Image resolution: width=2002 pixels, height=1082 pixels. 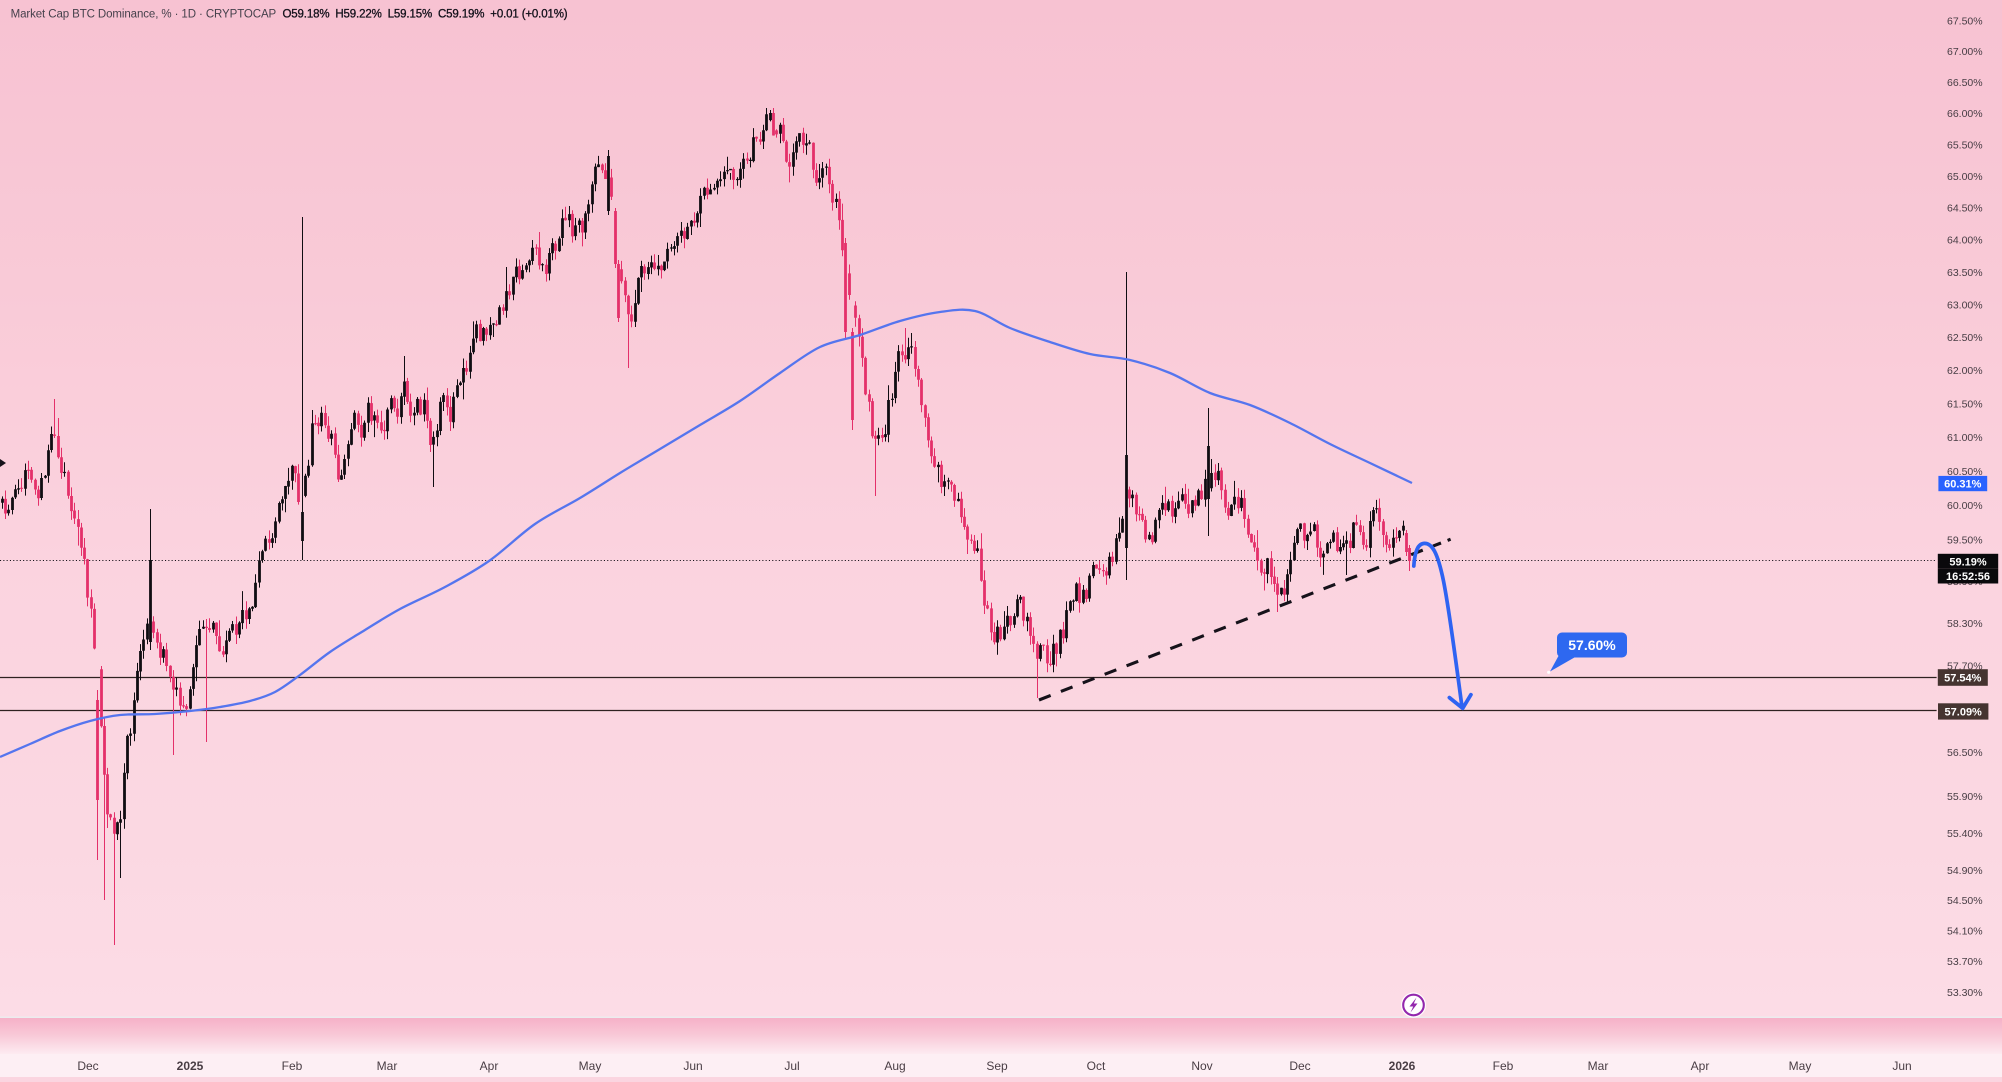 I want to click on svg-text: 65.00%, so click(x=1965, y=177).